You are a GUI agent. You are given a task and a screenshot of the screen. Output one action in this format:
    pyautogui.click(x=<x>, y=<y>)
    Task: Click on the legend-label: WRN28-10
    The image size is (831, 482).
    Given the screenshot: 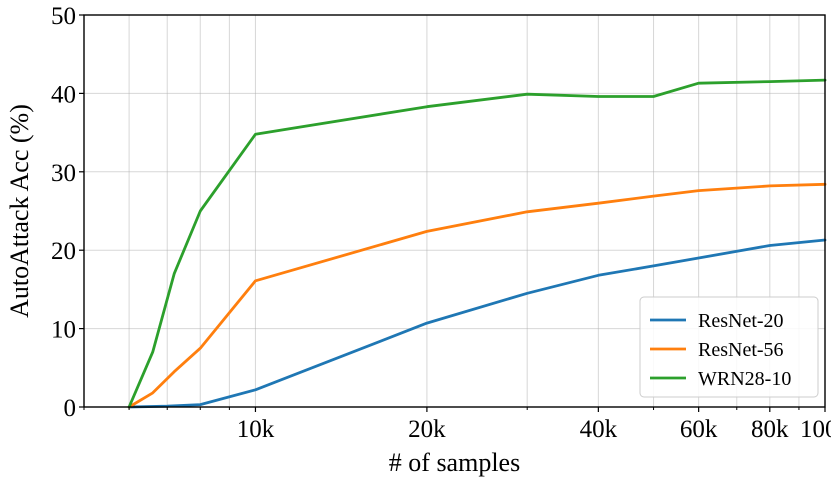 What is the action you would take?
    pyautogui.click(x=744, y=379)
    